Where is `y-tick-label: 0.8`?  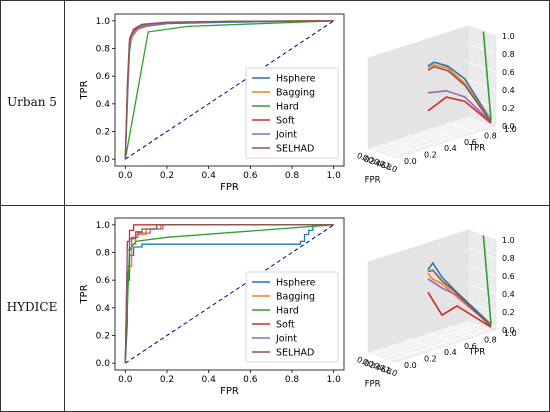 y-tick-label: 0.8 is located at coordinates (103, 50).